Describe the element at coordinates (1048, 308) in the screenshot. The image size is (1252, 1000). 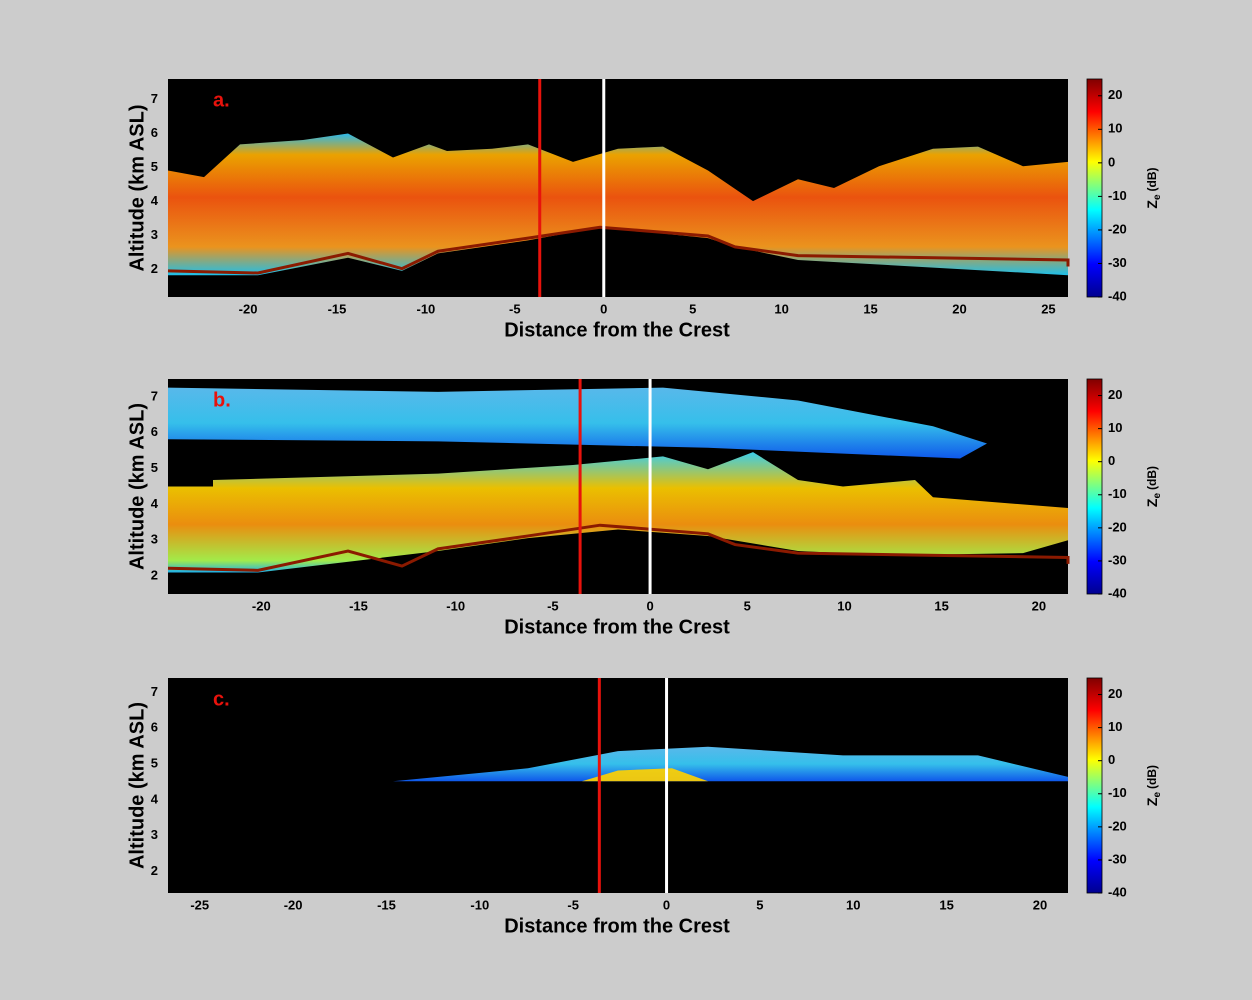
I see `x-tick-label: 25` at that location.